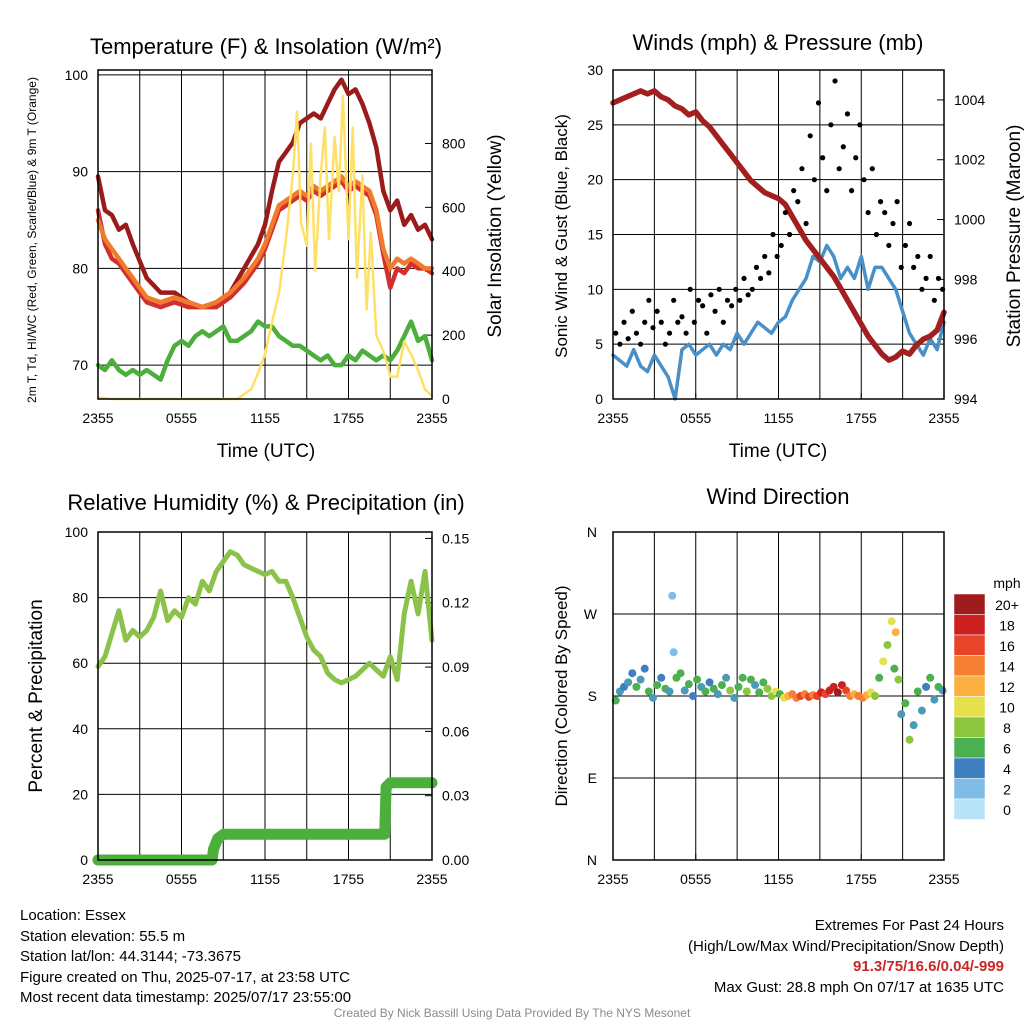  What do you see at coordinates (966, 279) in the screenshot?
I see `y2-tick-label: 998` at bounding box center [966, 279].